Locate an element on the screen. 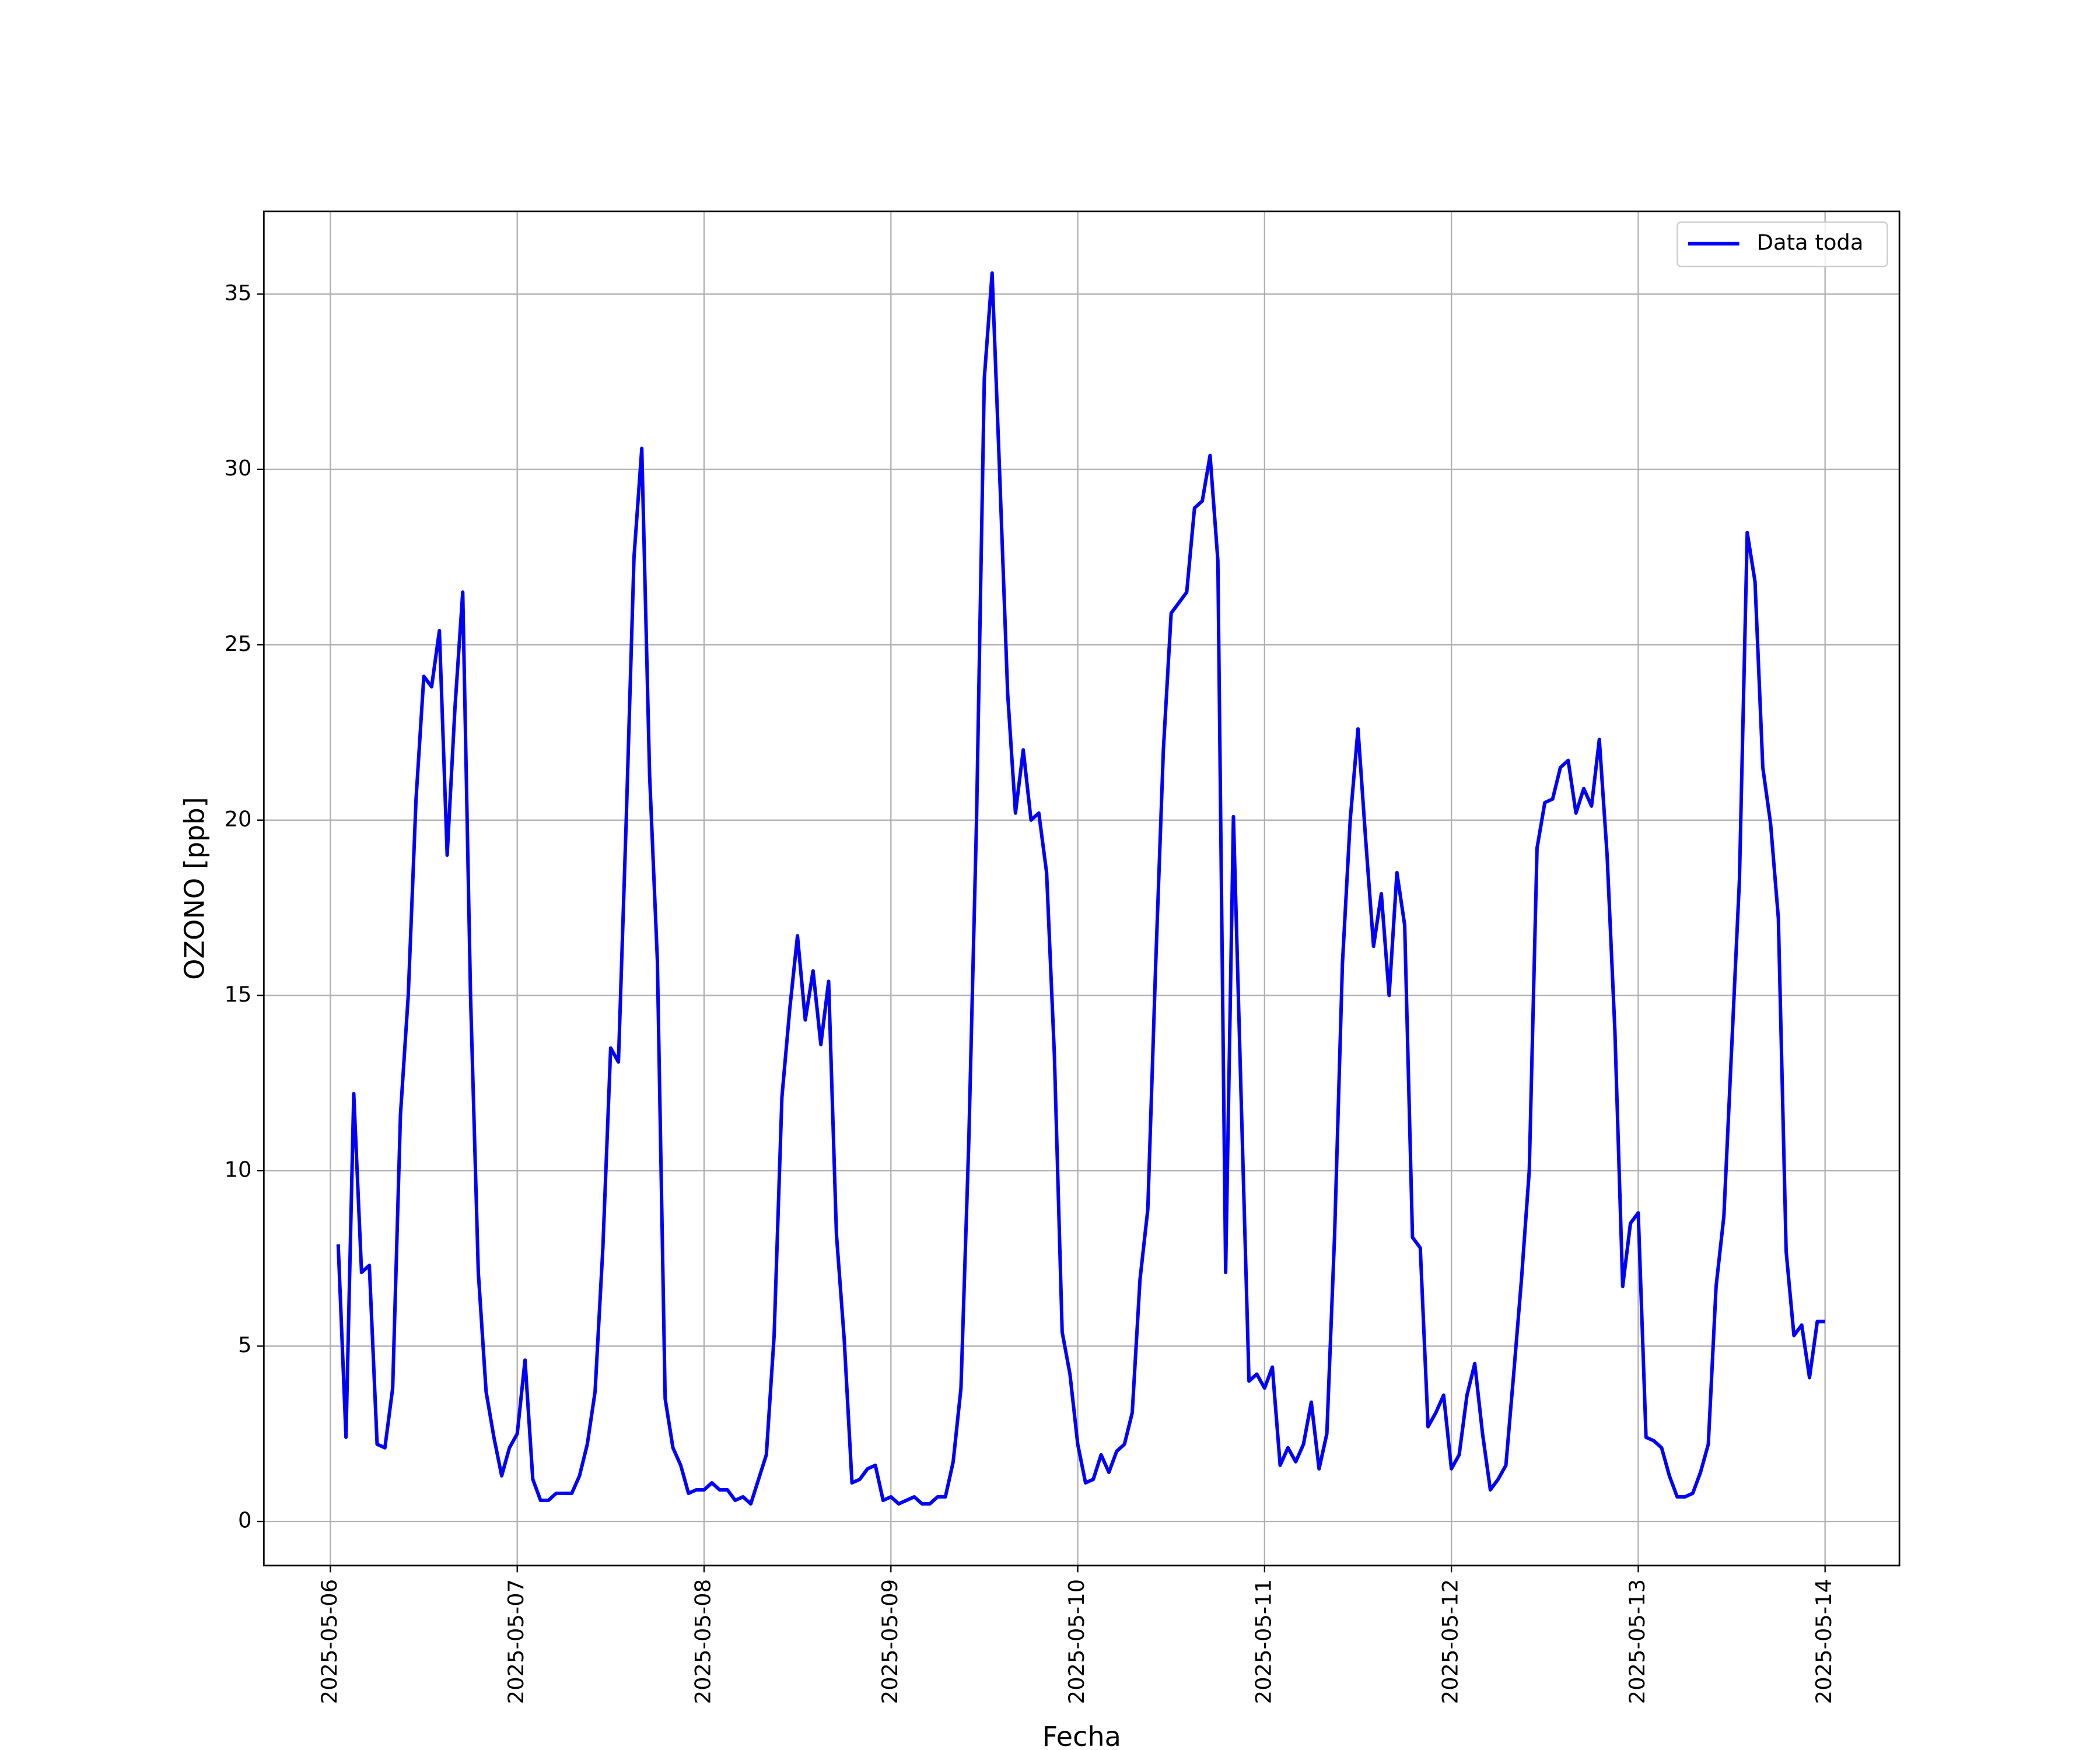 This screenshot has height=1750, width=2100. y-tick-label: 15 is located at coordinates (238, 994).